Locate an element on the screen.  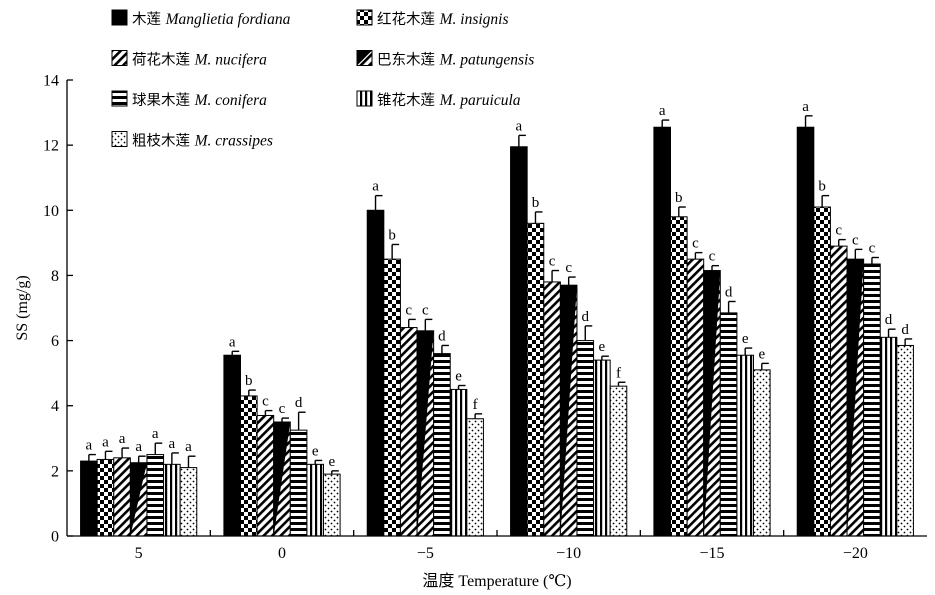
y-tick-label: 12 is located at coordinates (51, 146).